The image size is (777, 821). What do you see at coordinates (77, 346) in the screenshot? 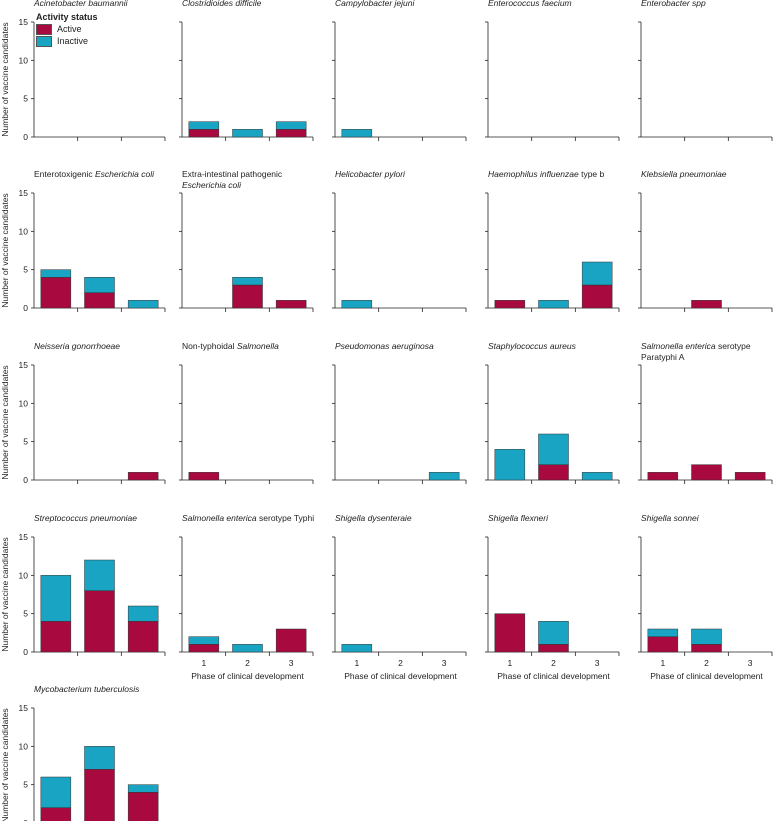
I see `panel-title-neisseria-gonorrhoeae: Neisseria gonorrhoeae` at bounding box center [77, 346].